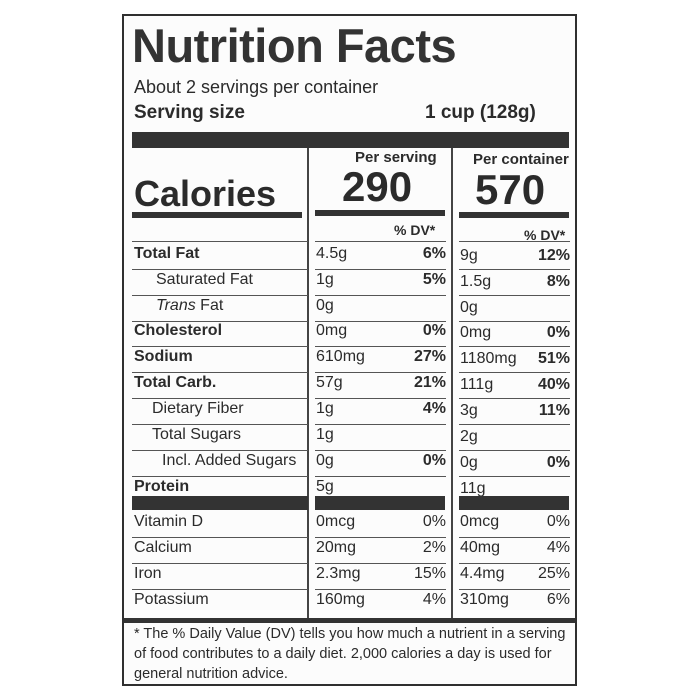 The image size is (700, 700). Describe the element at coordinates (553, 384) in the screenshot. I see `container-dv: 40%` at that location.